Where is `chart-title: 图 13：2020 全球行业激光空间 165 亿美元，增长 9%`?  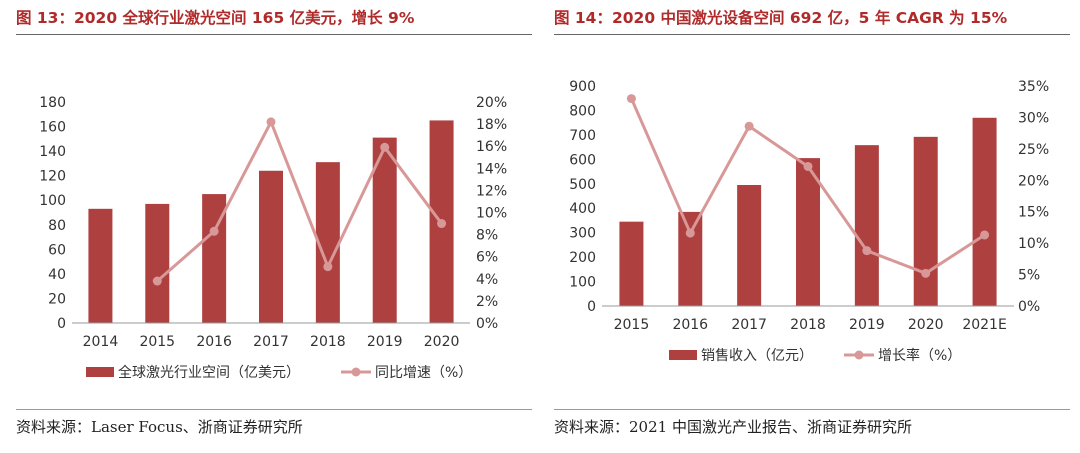 chart-title: 图 13：2020 全球行业激光空间 165 亿美元，增长 9% is located at coordinates (274, 19).